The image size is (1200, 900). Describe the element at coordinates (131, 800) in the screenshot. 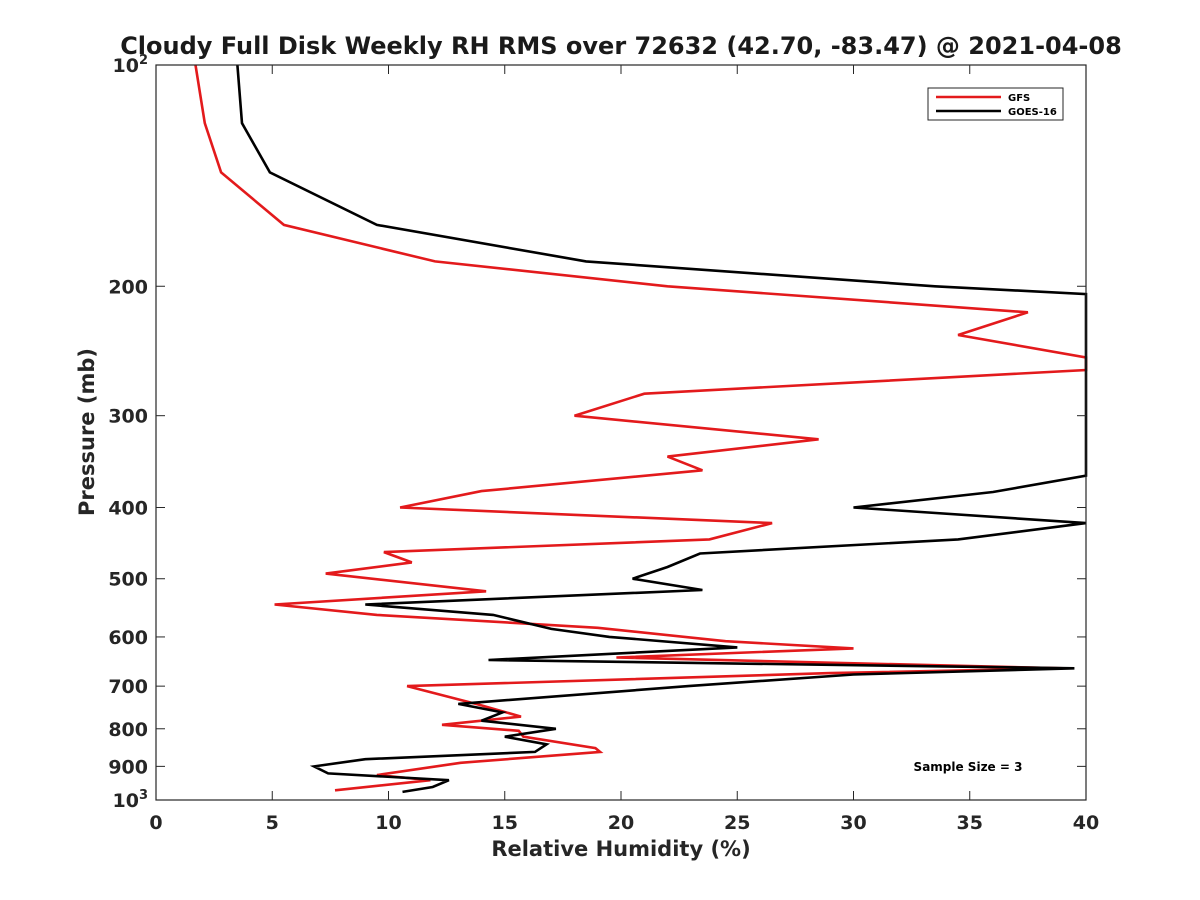

I see `y-tick-label: 10³` at that location.